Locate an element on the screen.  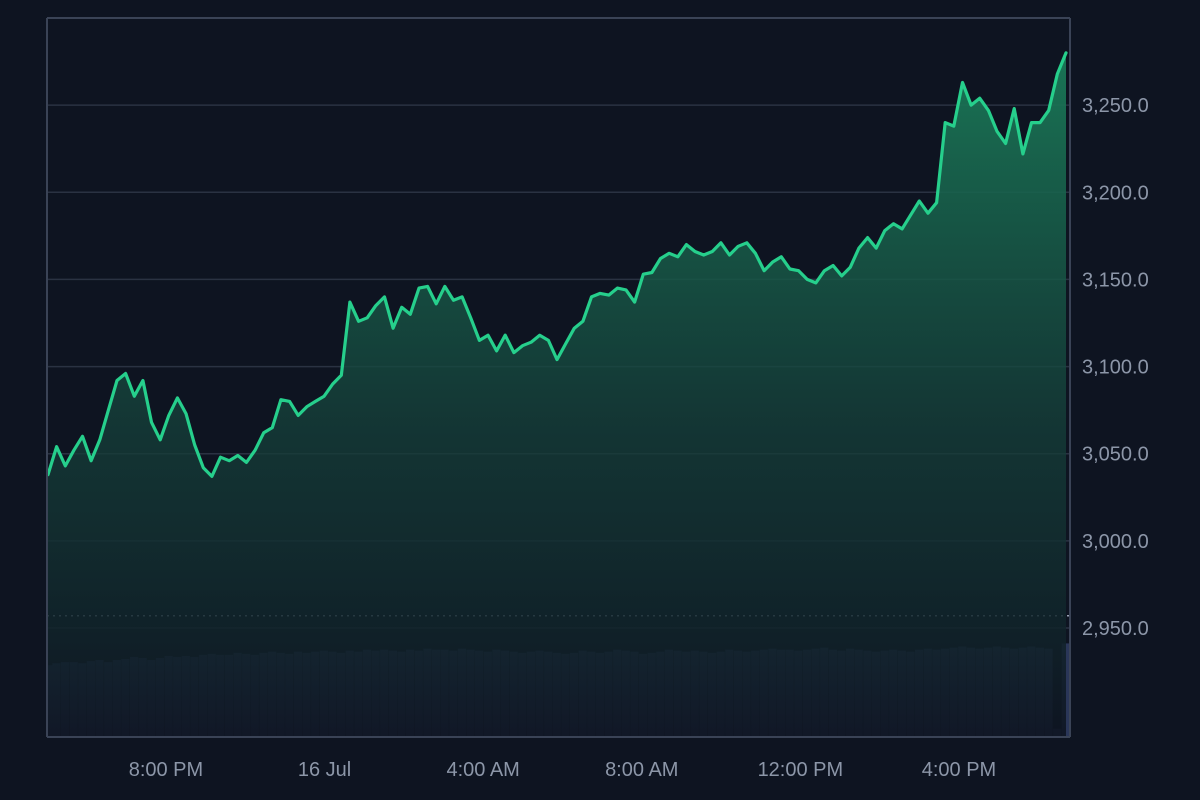
y-tick-label: 3,100.0 is located at coordinates (1115, 368).